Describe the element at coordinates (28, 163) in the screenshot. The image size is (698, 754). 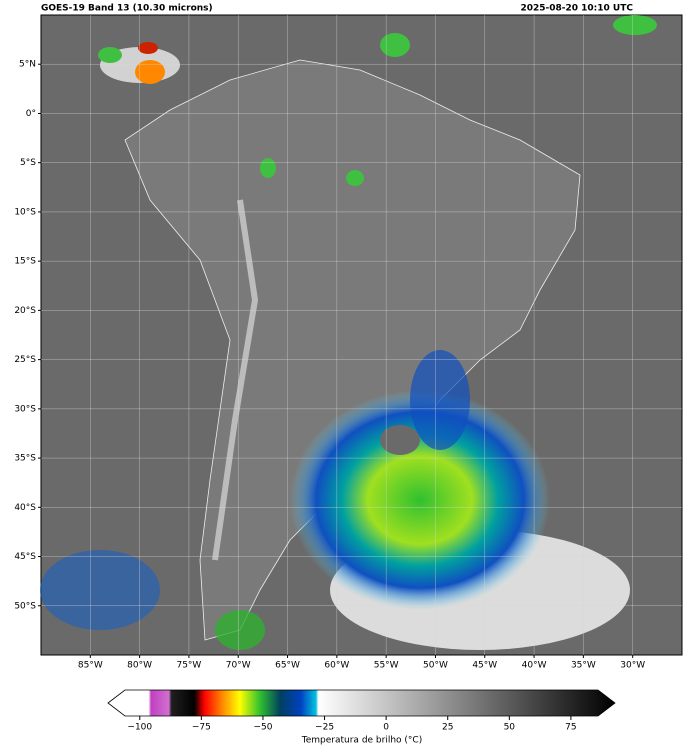
I see `lat-label: 5°S` at that location.